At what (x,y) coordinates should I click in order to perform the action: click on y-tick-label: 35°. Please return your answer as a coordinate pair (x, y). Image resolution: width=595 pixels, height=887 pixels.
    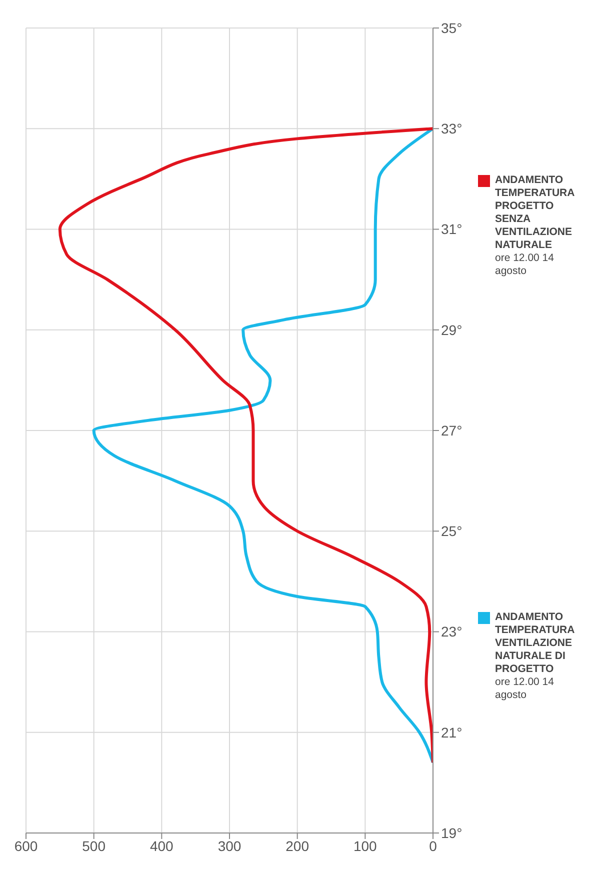
    Looking at the image, I should click on (451, 28).